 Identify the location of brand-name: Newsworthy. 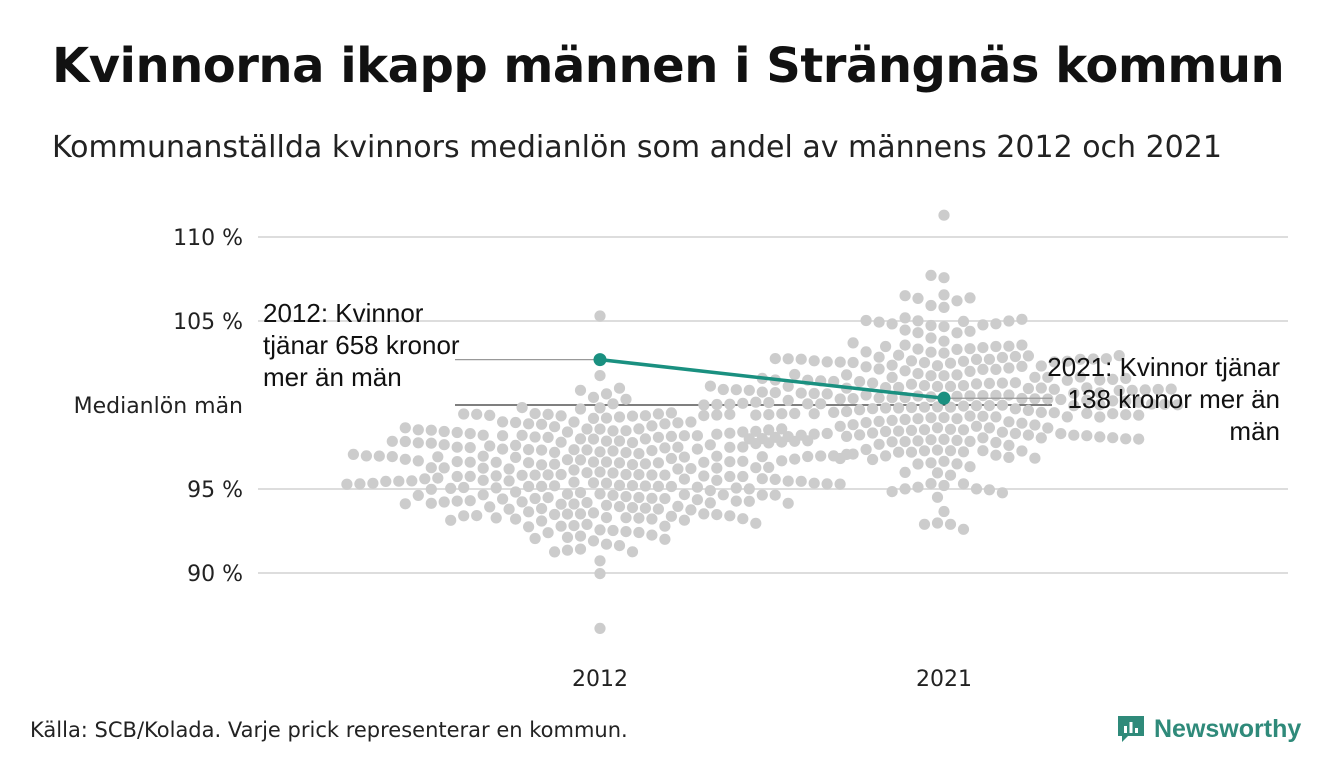
(1228, 728).